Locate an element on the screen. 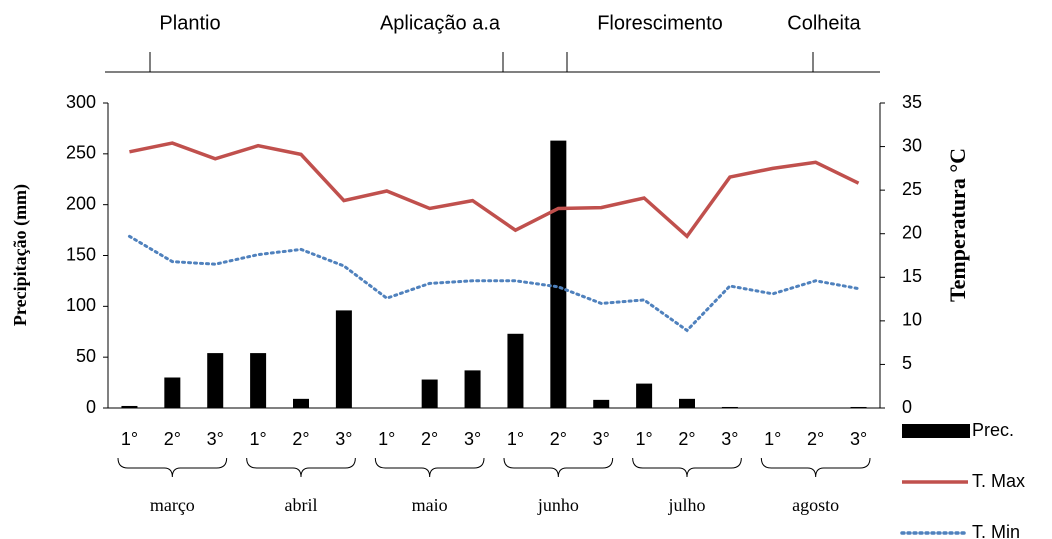  y2-axis-label: Temperatura °C is located at coordinates (957, 225).